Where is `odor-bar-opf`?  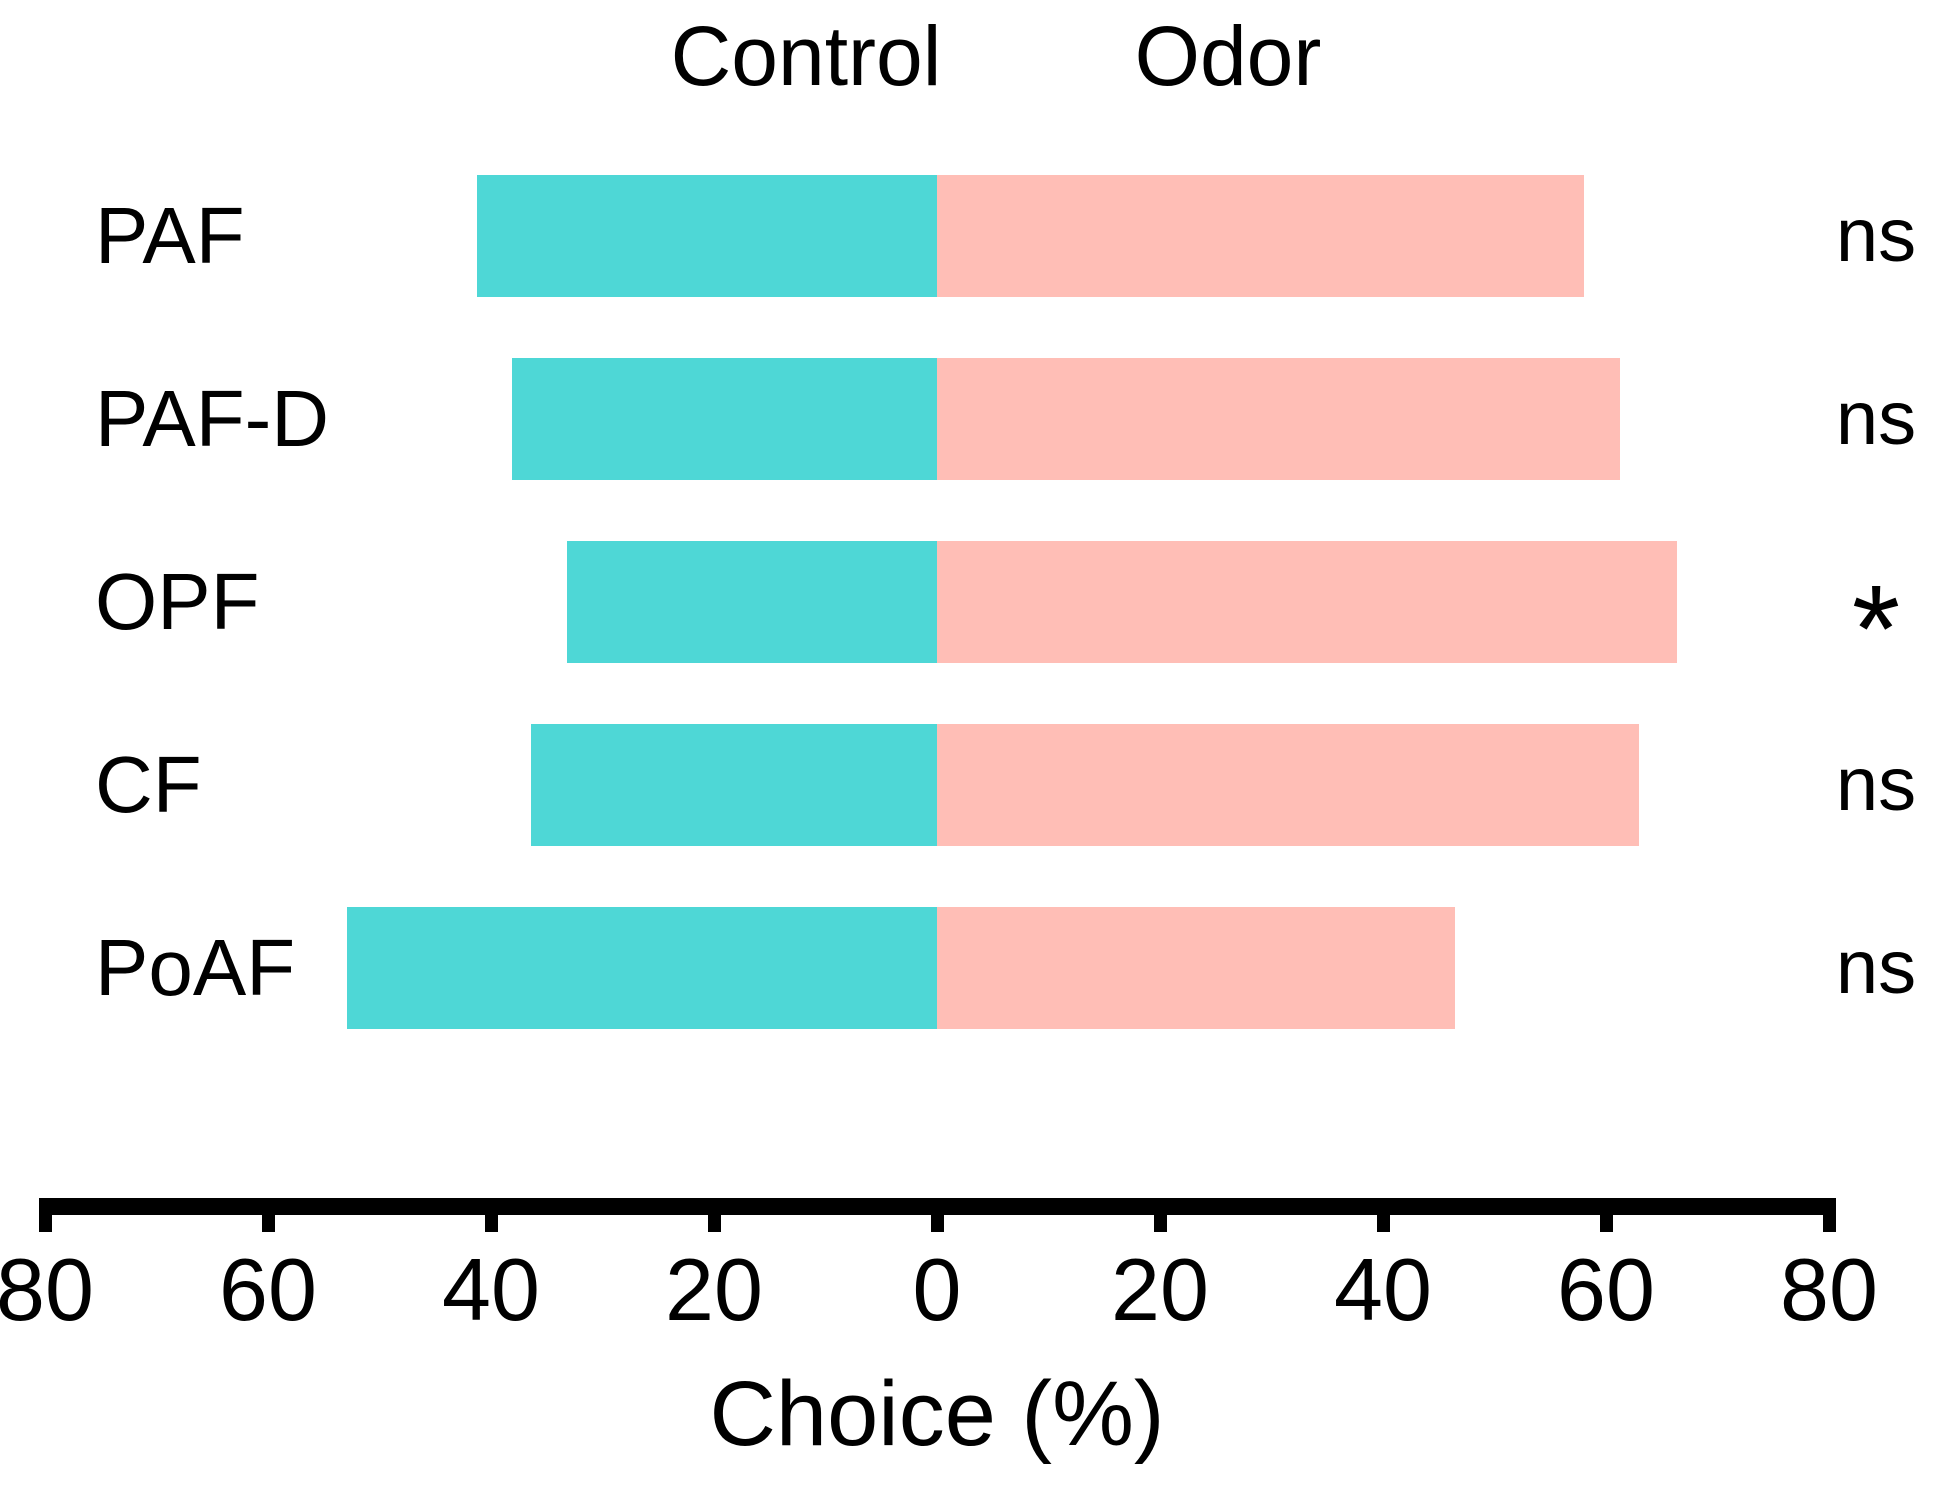 odor-bar-opf is located at coordinates (1307, 602).